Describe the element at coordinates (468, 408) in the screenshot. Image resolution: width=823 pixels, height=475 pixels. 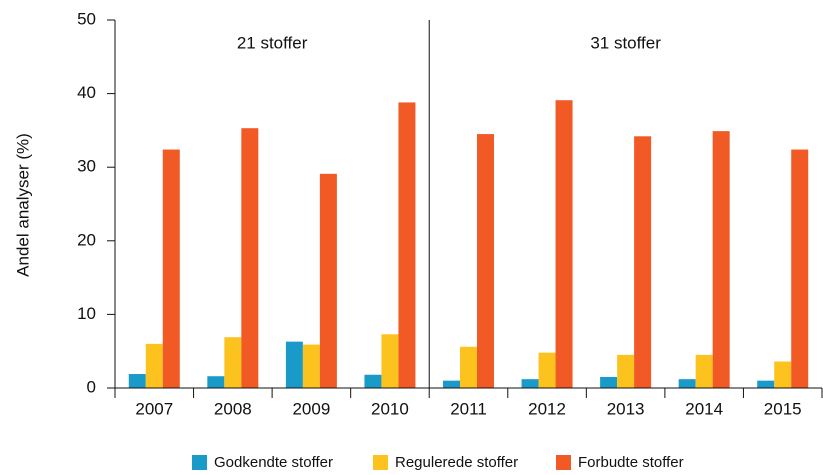
I see `x-tick-label: 2011` at that location.